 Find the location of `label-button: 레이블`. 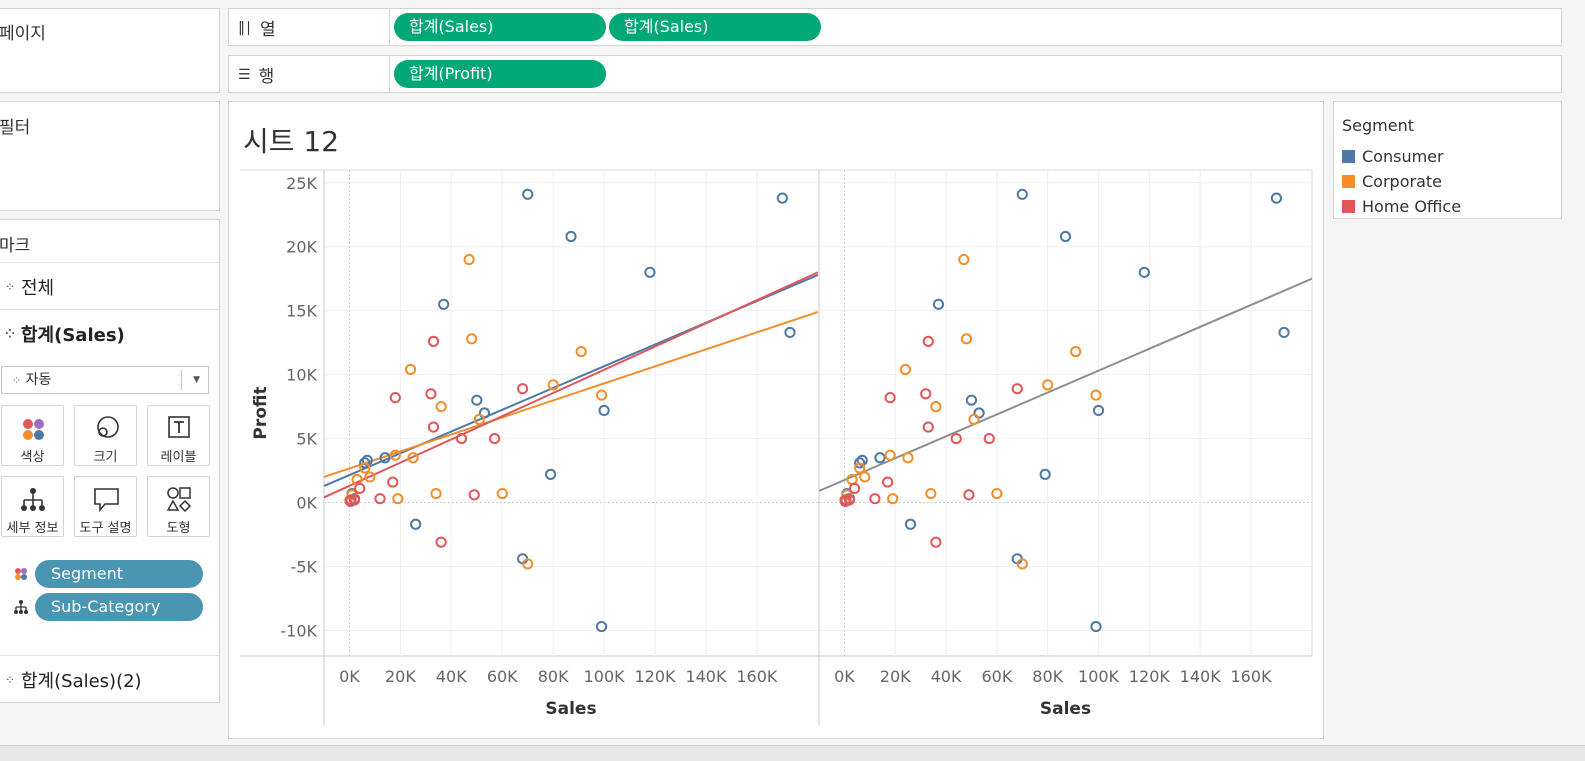

label-button: 레이블 is located at coordinates (178, 435).